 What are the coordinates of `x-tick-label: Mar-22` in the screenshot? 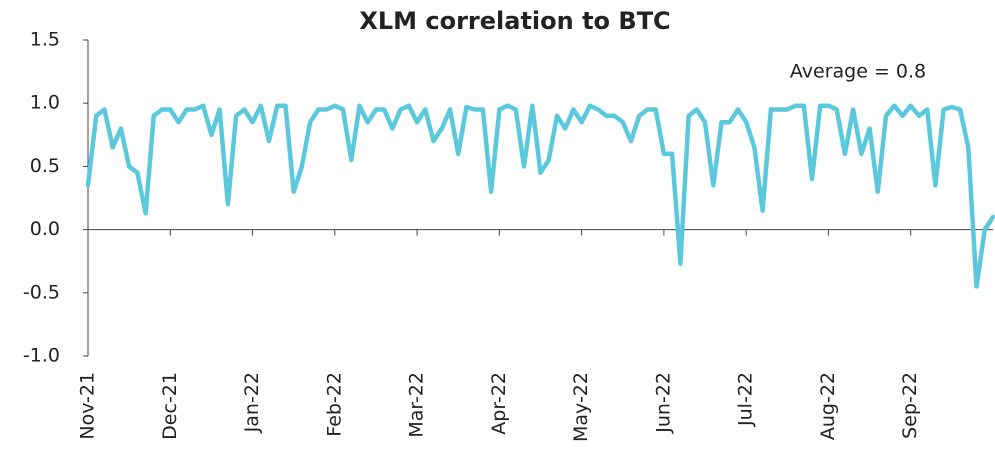 It's located at (417, 405).